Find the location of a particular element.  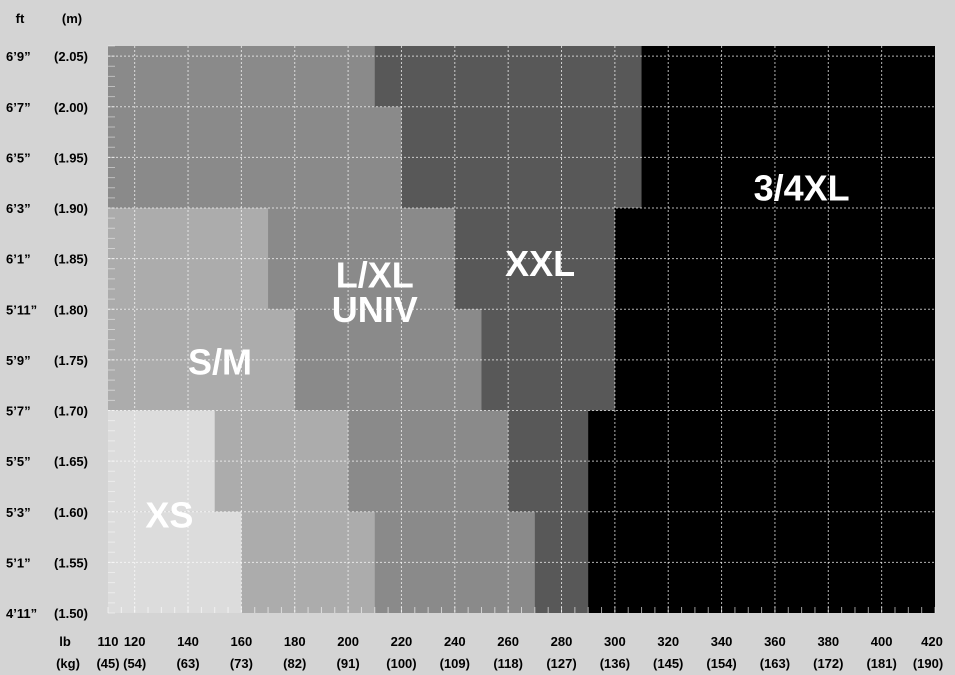

y-tick-label-m: (1.75) is located at coordinates (71, 360).